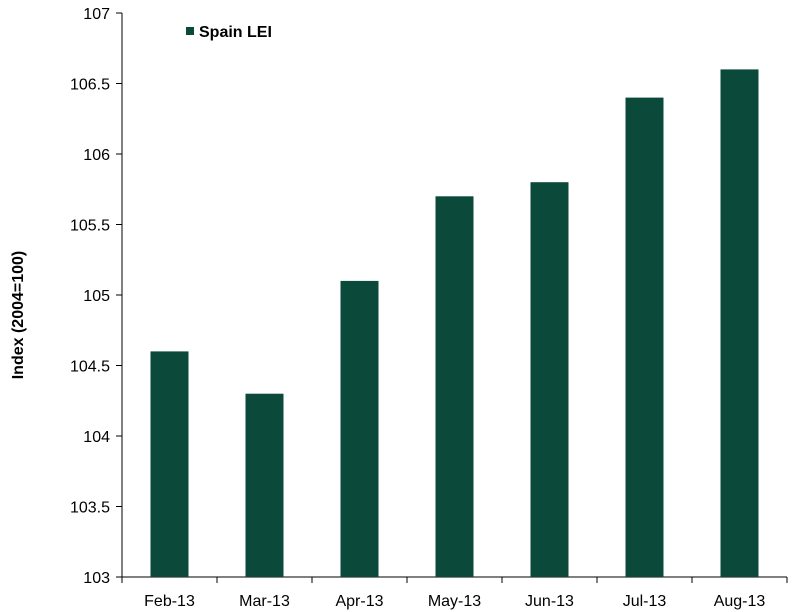 The width and height of the screenshot is (792, 612). Describe the element at coordinates (90, 508) in the screenshot. I see `y-tick-label: 103.5` at that location.